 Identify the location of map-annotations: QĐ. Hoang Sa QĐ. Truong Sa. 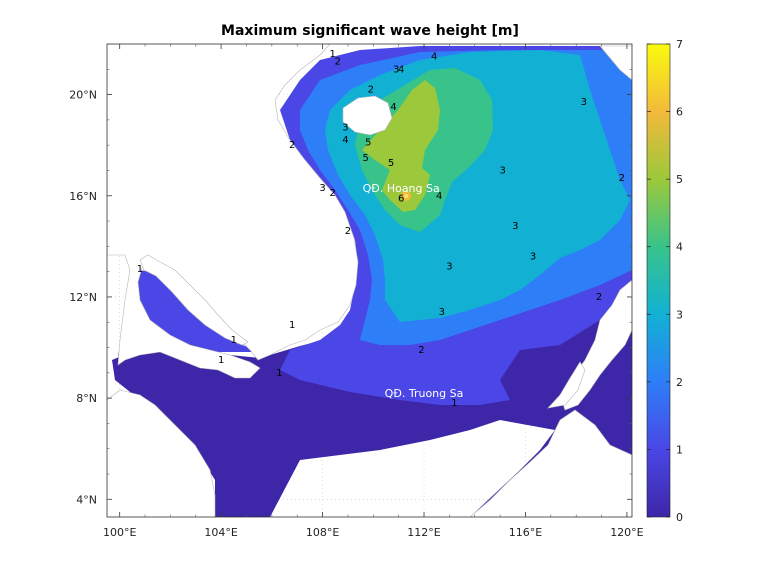
(413, 291).